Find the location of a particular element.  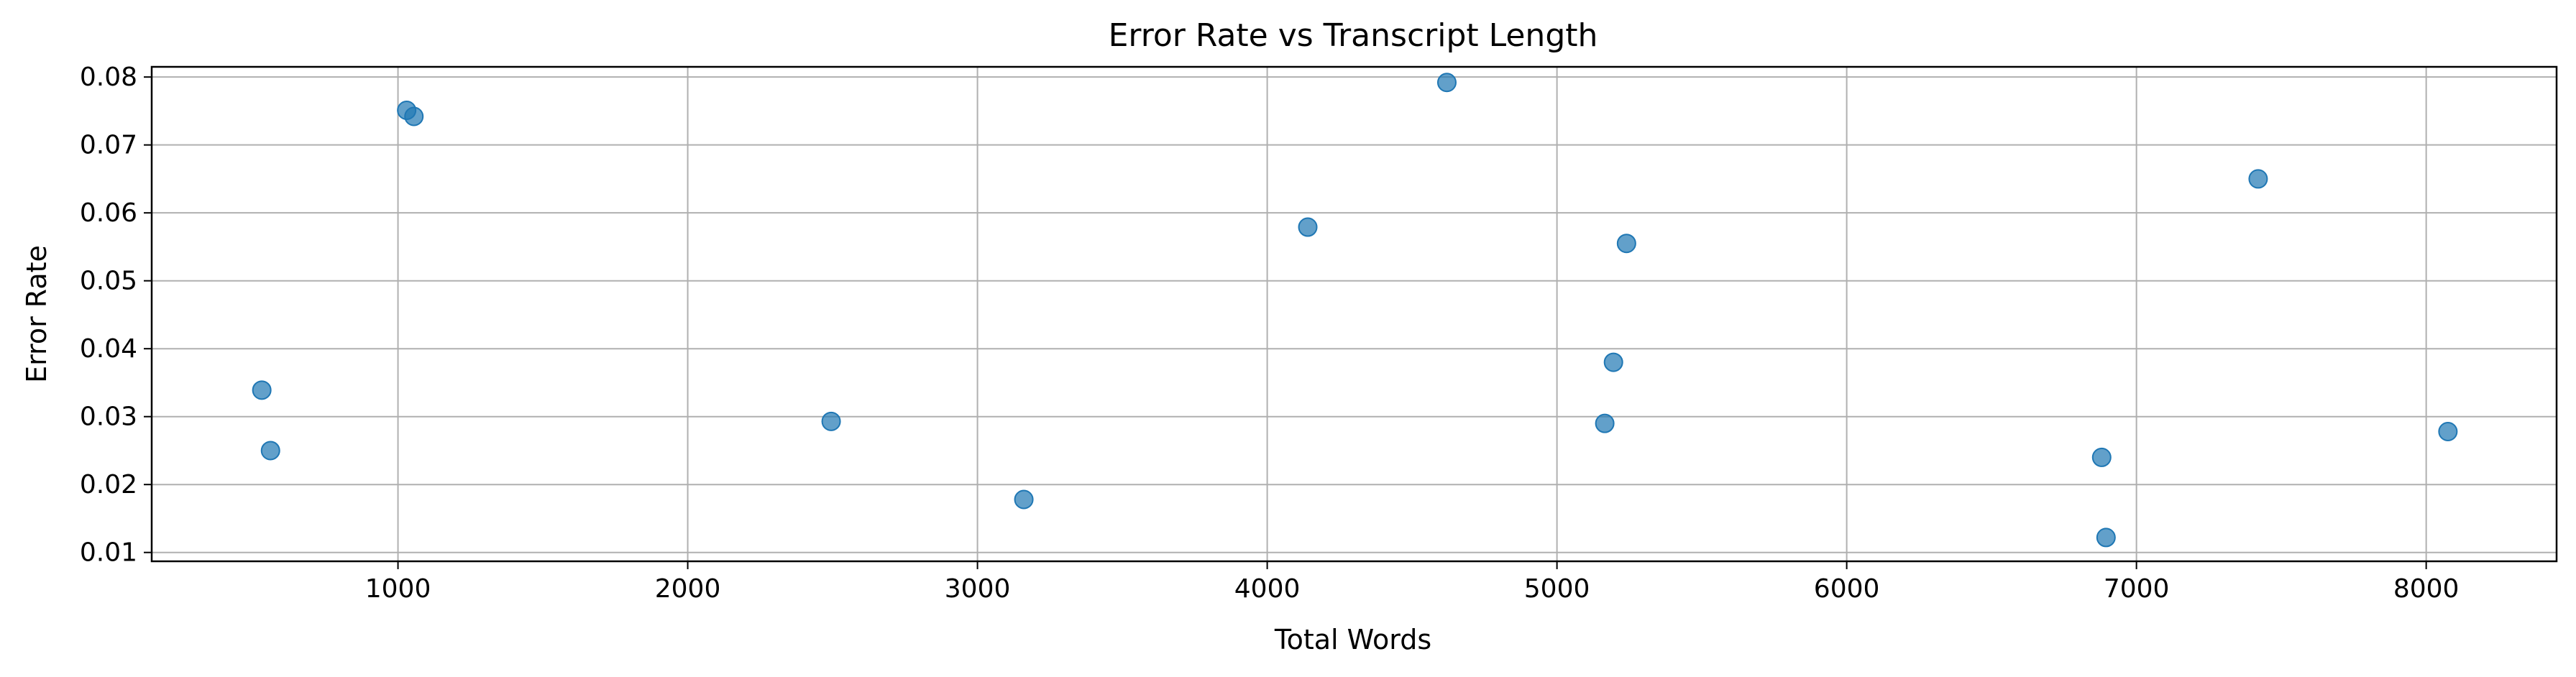

y-tick-label: 0.06 is located at coordinates (109, 213).